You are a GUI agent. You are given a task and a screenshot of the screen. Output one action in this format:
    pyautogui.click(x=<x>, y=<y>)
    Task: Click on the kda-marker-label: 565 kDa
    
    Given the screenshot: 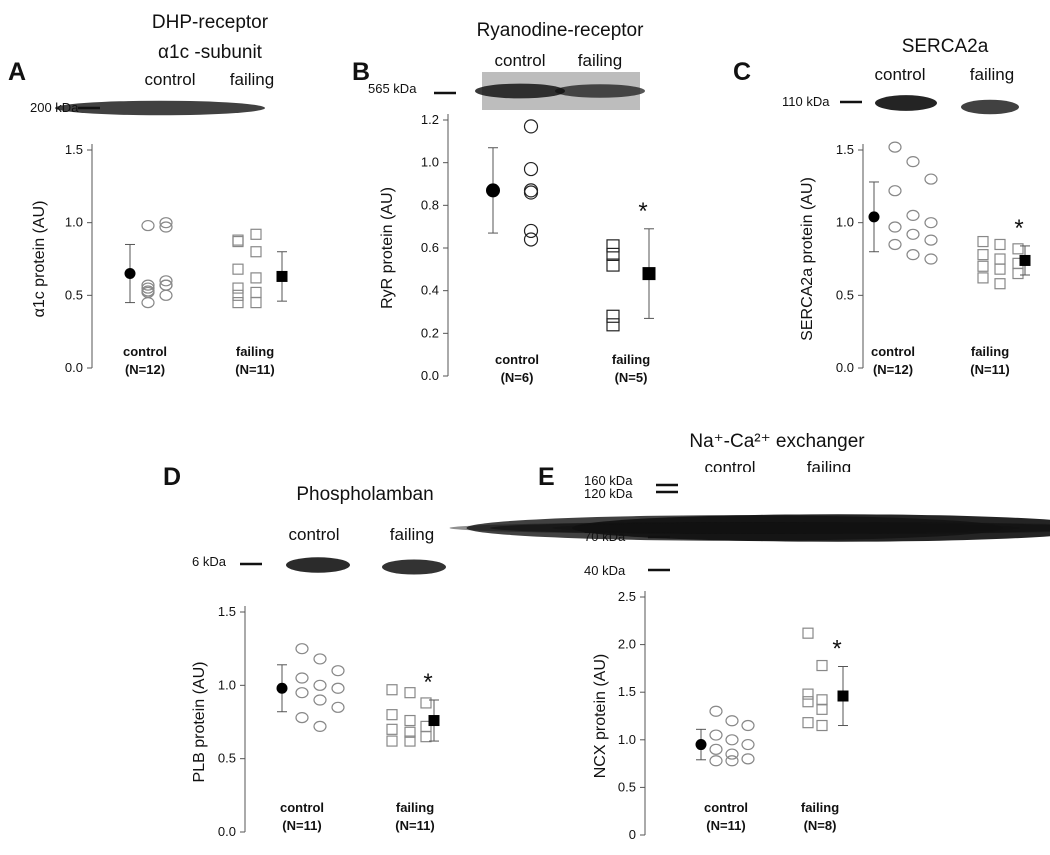 What is the action you would take?
    pyautogui.click(x=392, y=88)
    